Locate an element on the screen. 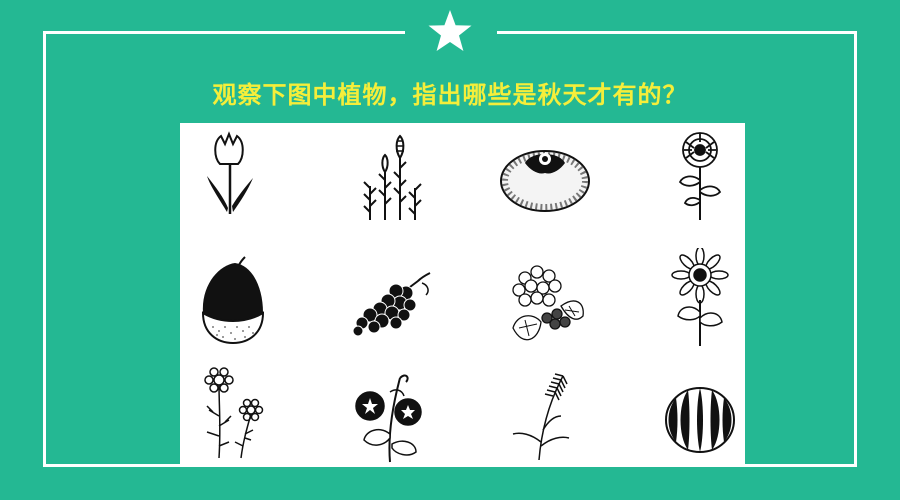 This screenshot has height=500, width=900. watermelon-icon is located at coordinates (700, 418).